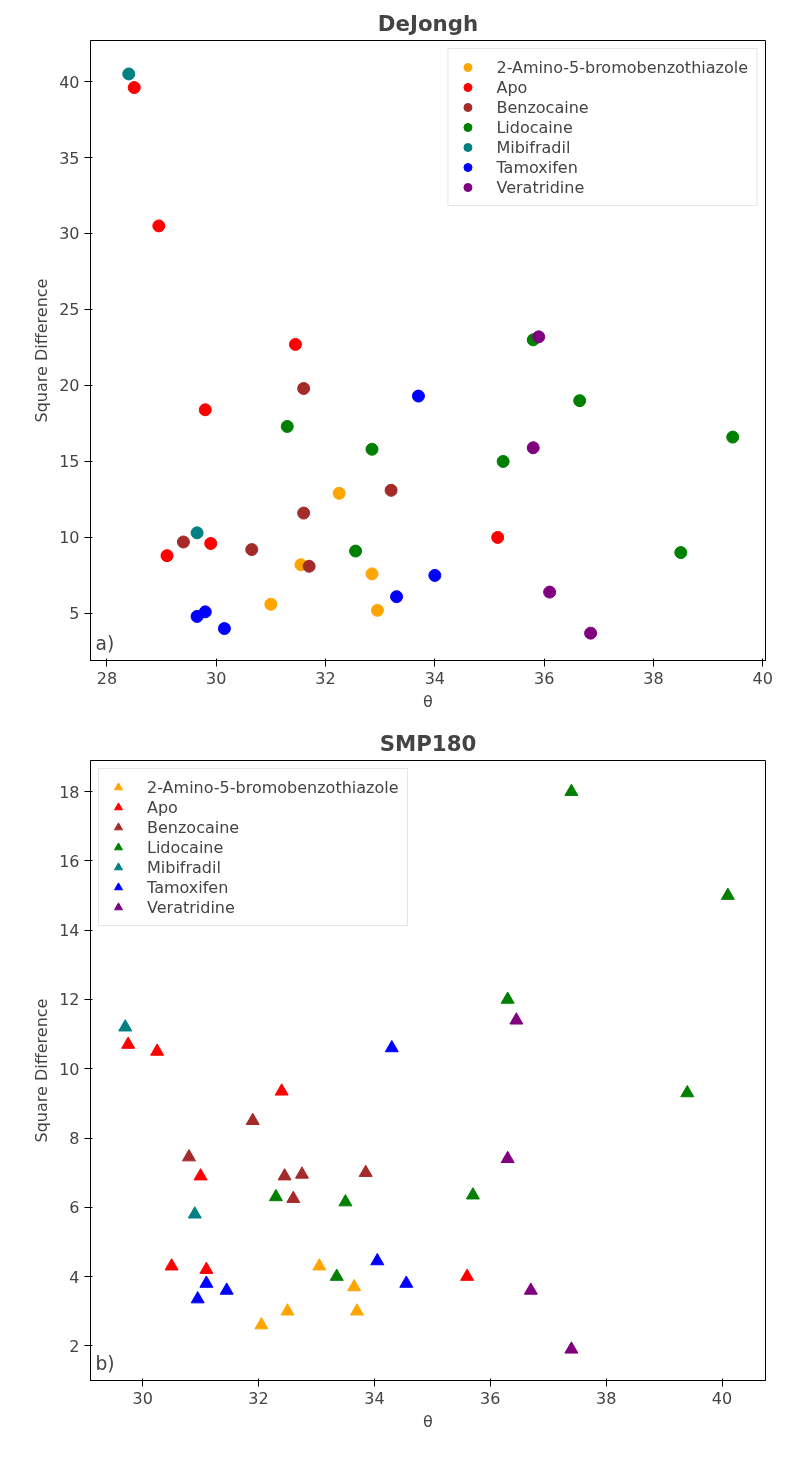 Image resolution: width=802 pixels, height=1483 pixels. What do you see at coordinates (69, 386) in the screenshot?
I see `y-tick-label: 20` at bounding box center [69, 386].